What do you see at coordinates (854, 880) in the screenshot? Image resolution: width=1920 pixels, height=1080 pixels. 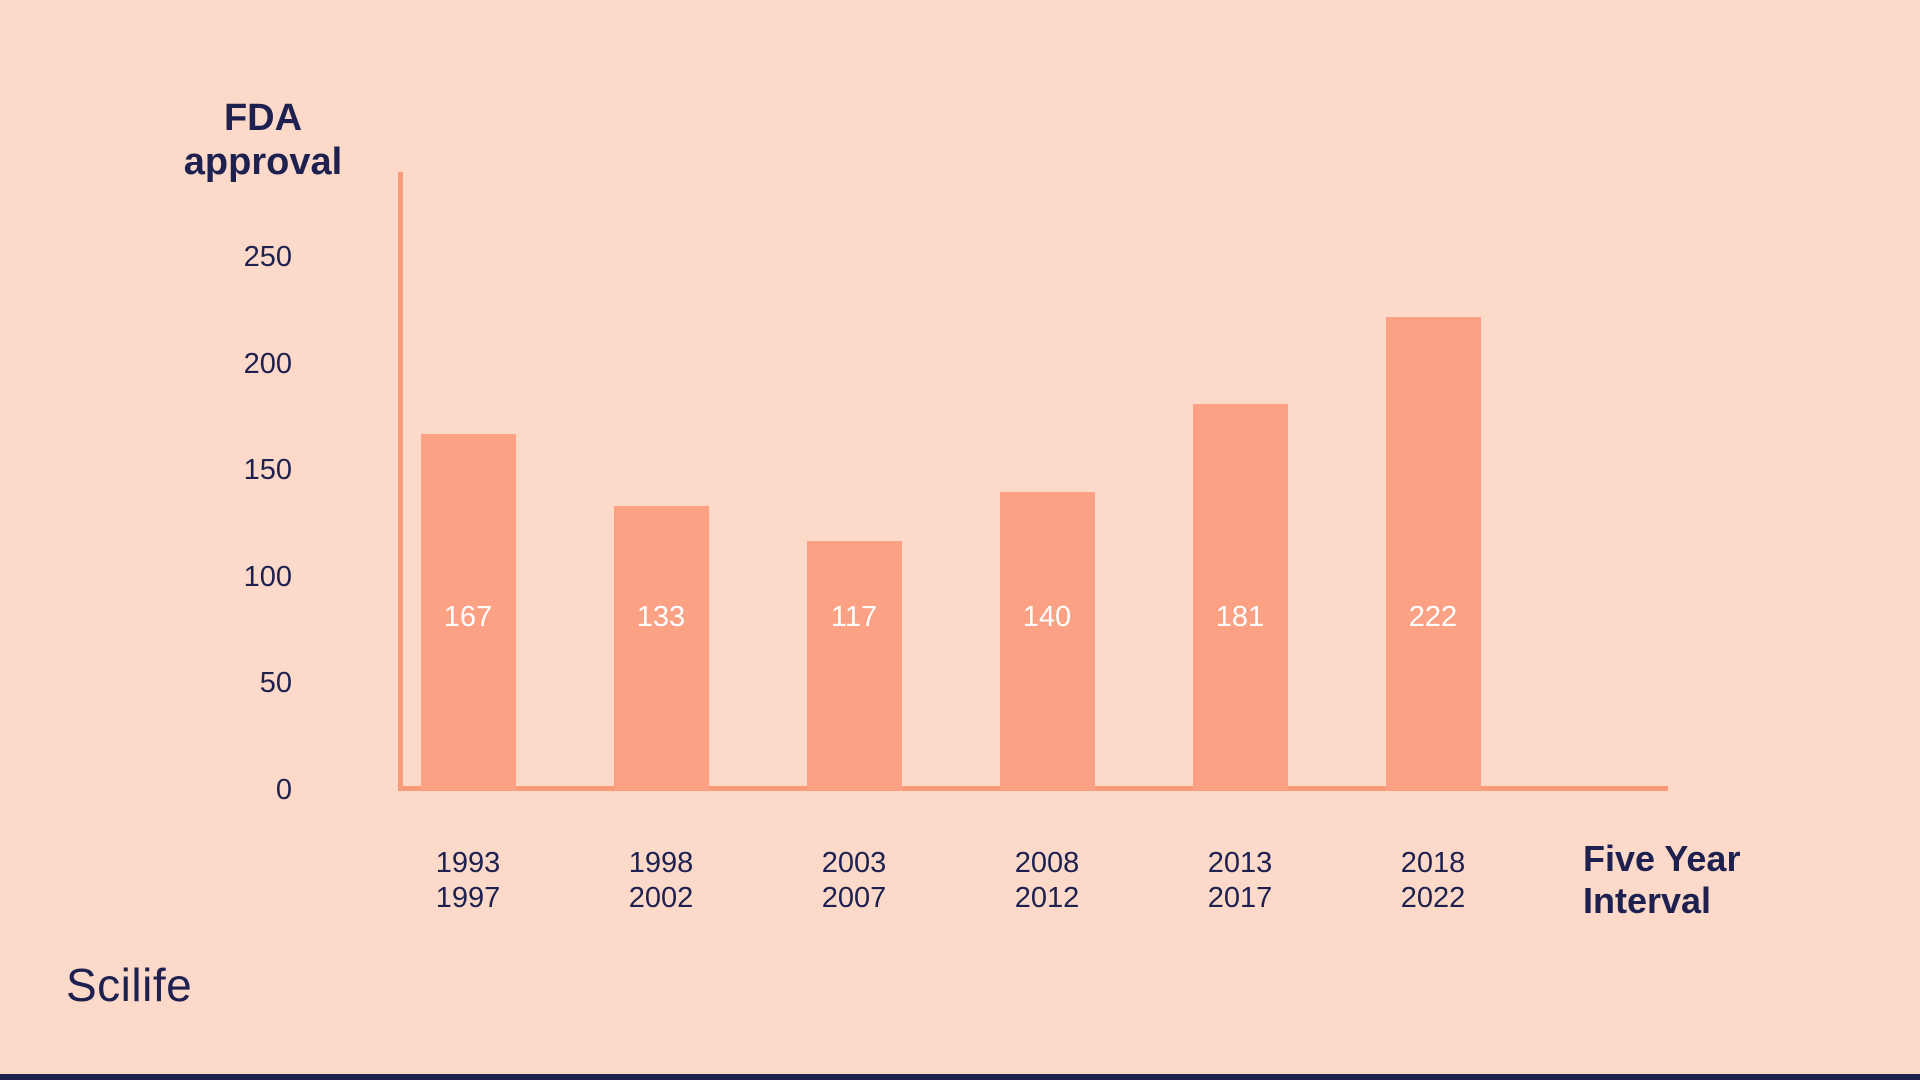 I see `x-tick-label: 2003 2007` at bounding box center [854, 880].